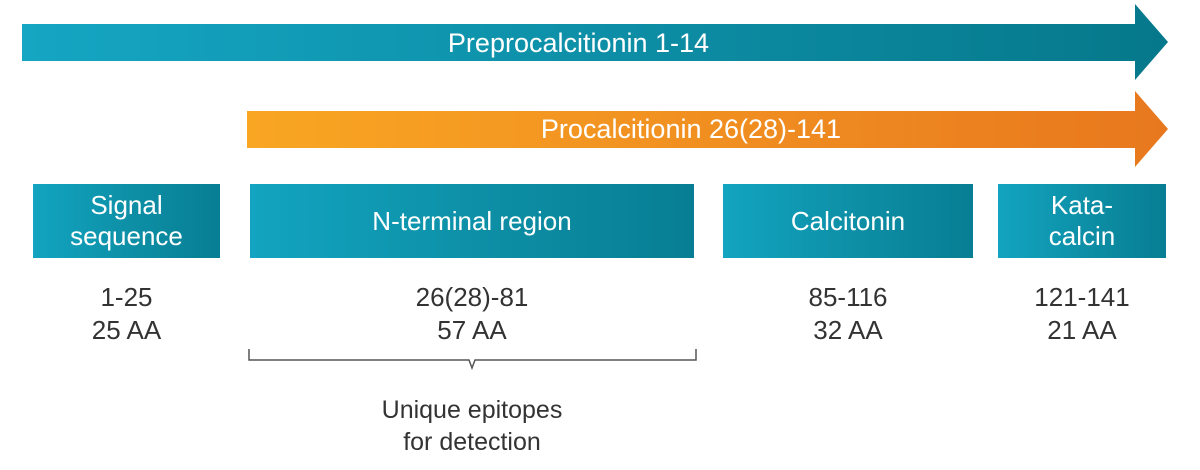 The image size is (1200, 470). Describe the element at coordinates (126, 236) in the screenshot. I see `signal-sequence-label-line2: sequence` at that location.